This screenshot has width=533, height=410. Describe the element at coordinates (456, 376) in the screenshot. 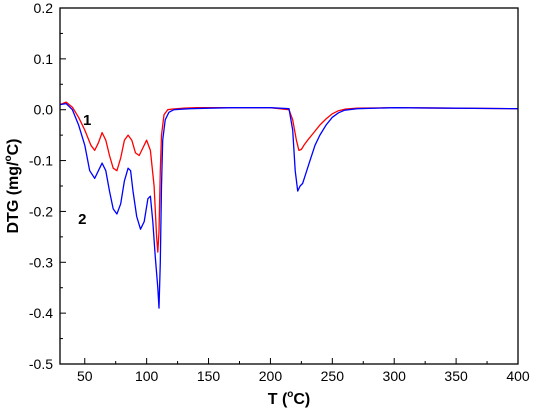

I see `x-tick-label: 350` at that location.